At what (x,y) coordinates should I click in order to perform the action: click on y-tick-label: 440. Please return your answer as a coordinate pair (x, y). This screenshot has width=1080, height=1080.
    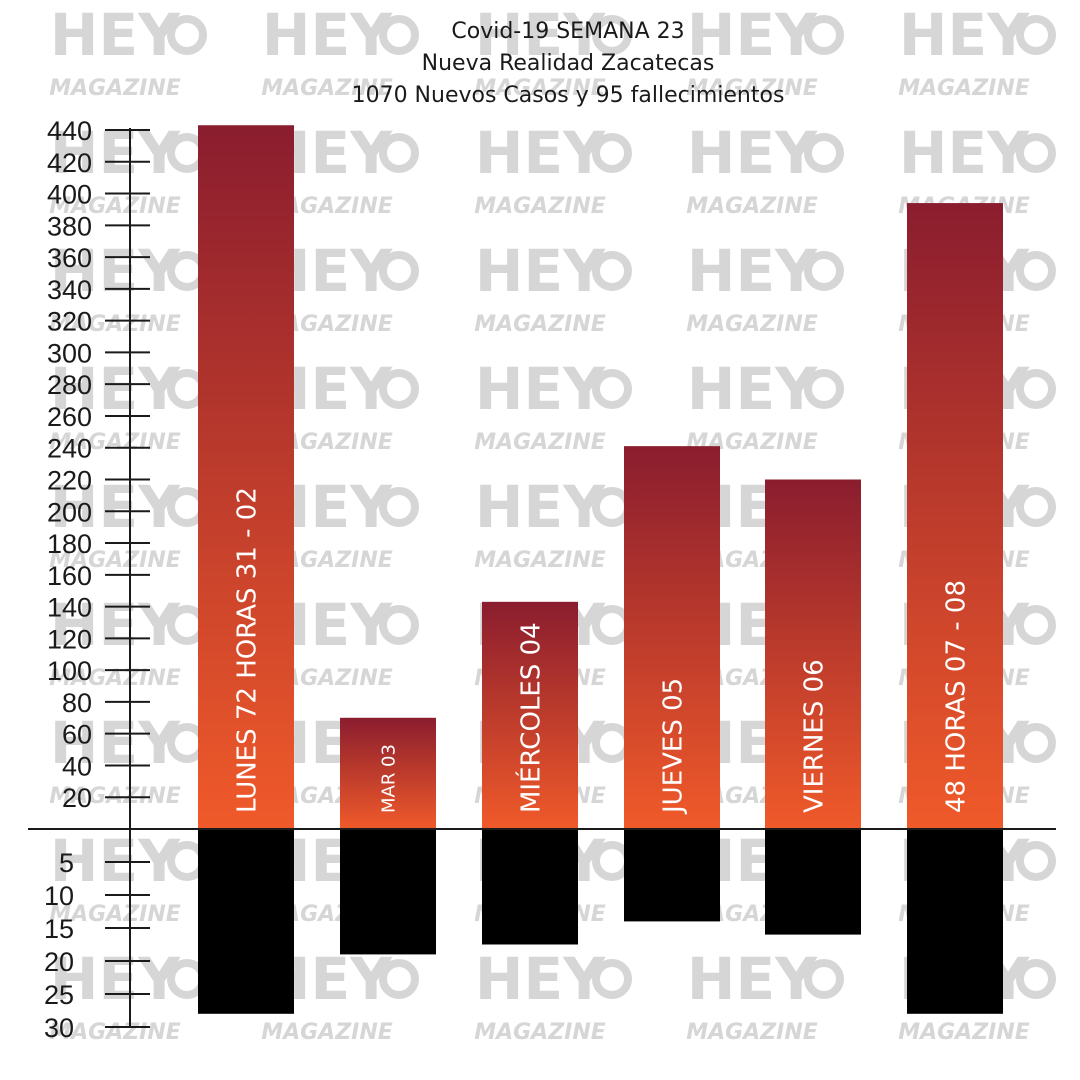
    Looking at the image, I should click on (69, 131).